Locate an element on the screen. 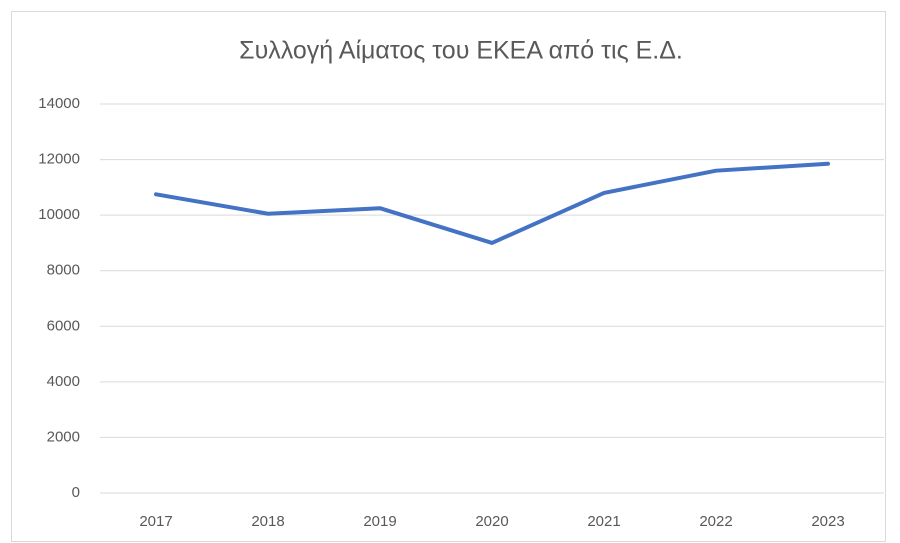 This screenshot has height=543, width=900. x-tick-label: 2023 is located at coordinates (827, 521).